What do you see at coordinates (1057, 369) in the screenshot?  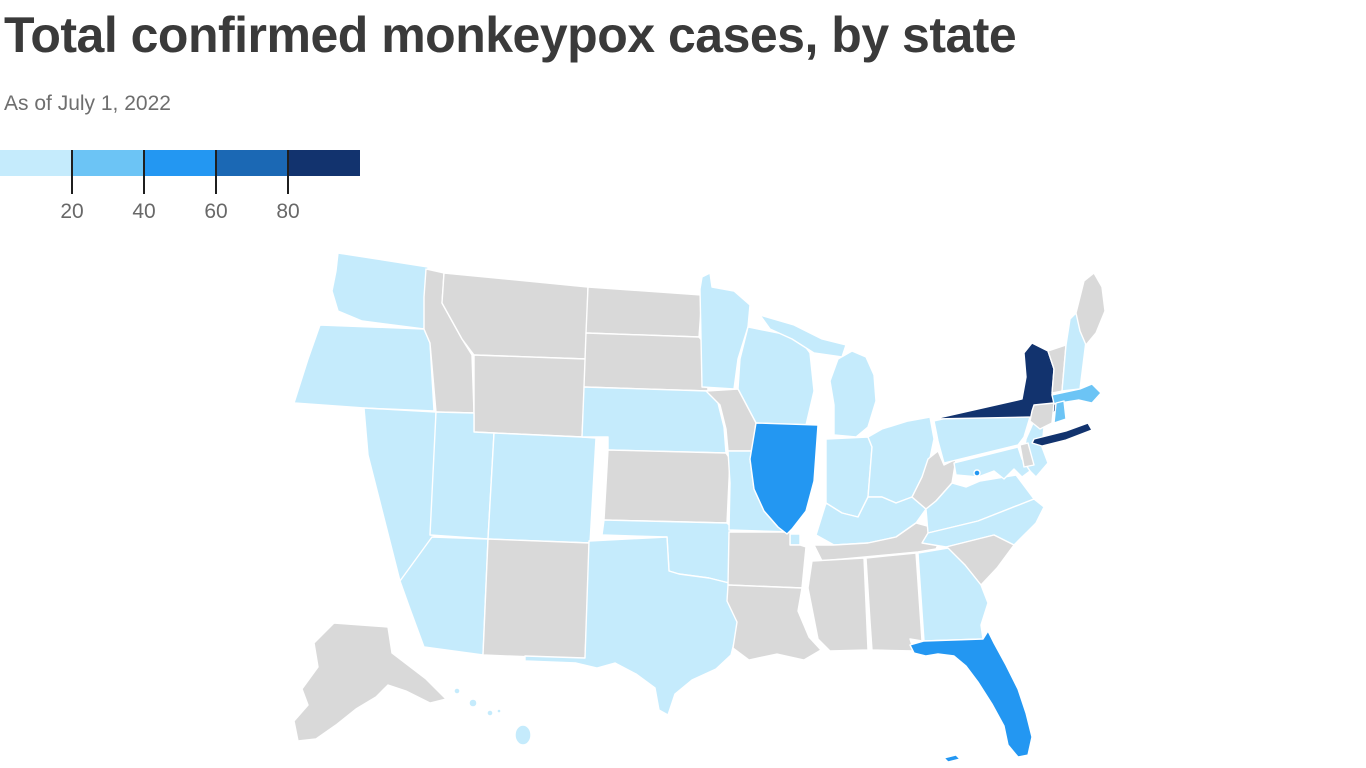 I see `state-vt` at bounding box center [1057, 369].